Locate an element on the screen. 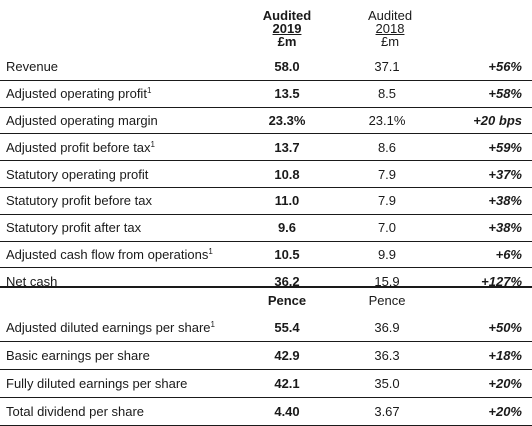 The image size is (532, 426). value-2018: 36.9 is located at coordinates (387, 327).